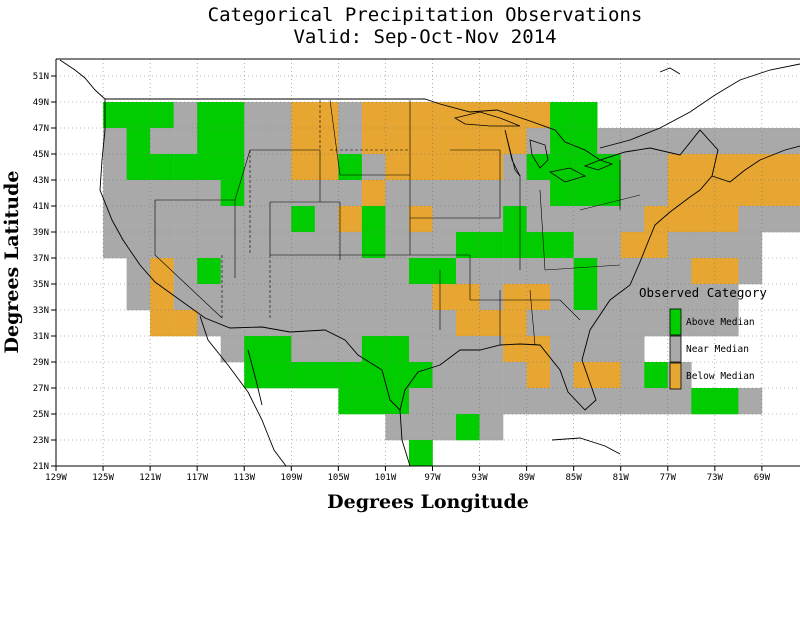  What do you see at coordinates (526, 478) in the screenshot?
I see `x-tick-label: 89W` at bounding box center [526, 478].